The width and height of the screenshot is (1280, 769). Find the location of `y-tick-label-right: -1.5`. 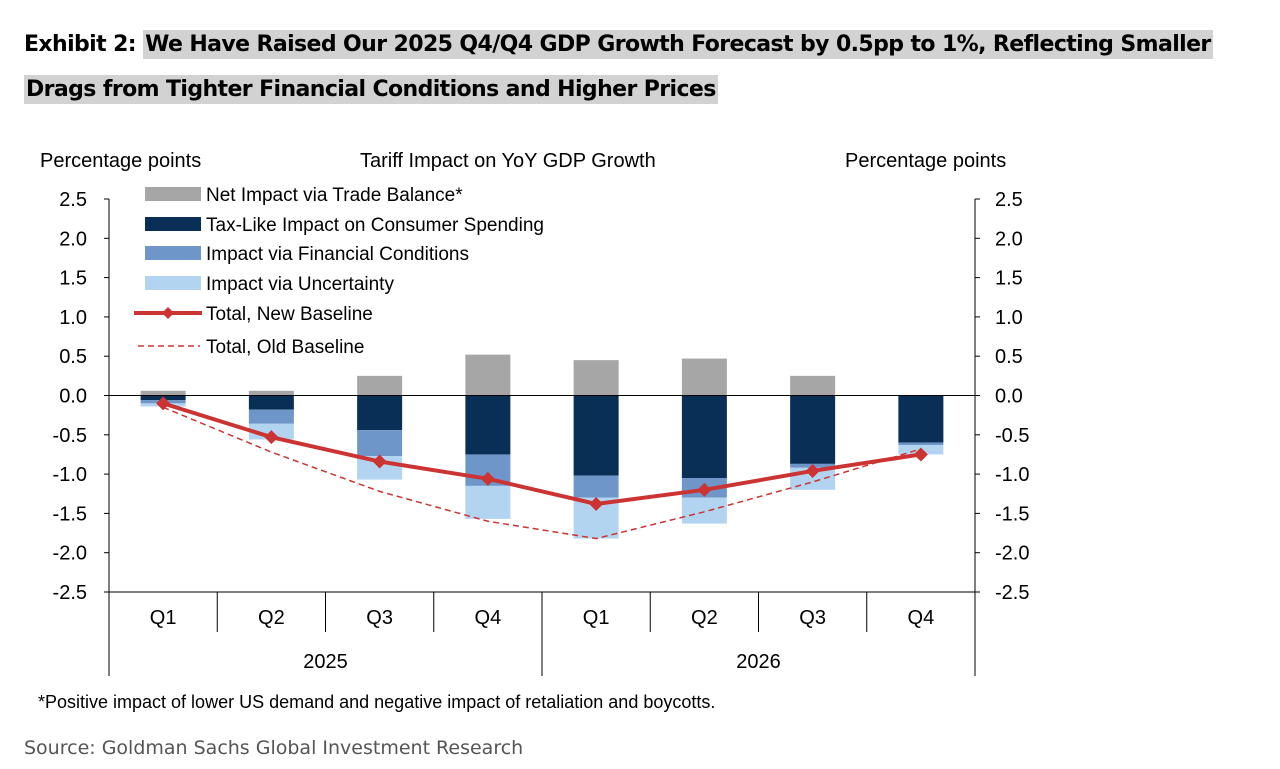

y-tick-label-right: -1.5 is located at coordinates (1012, 514).